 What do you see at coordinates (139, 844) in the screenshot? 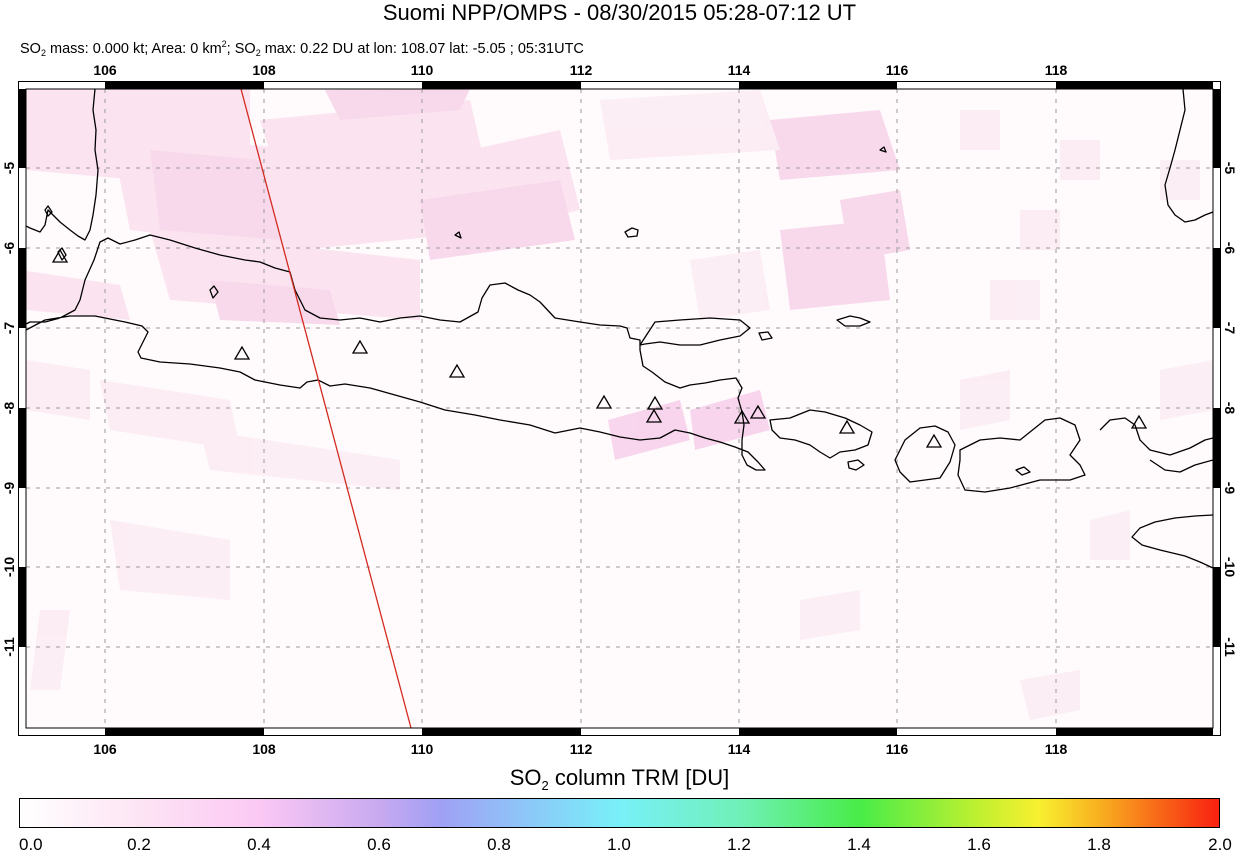
I see `colorbar-label: 0.2` at bounding box center [139, 844].